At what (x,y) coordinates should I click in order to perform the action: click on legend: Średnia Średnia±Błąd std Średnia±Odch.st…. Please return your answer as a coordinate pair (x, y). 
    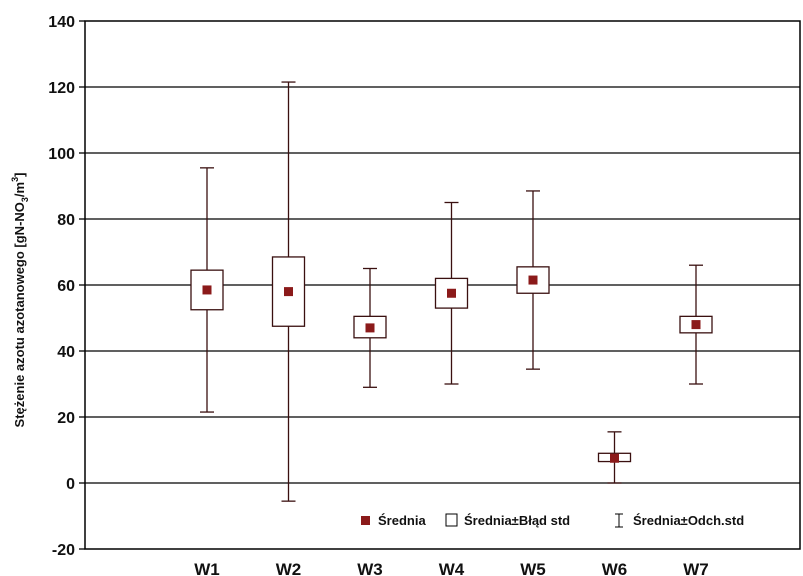
    Looking at the image, I should click on (552, 520).